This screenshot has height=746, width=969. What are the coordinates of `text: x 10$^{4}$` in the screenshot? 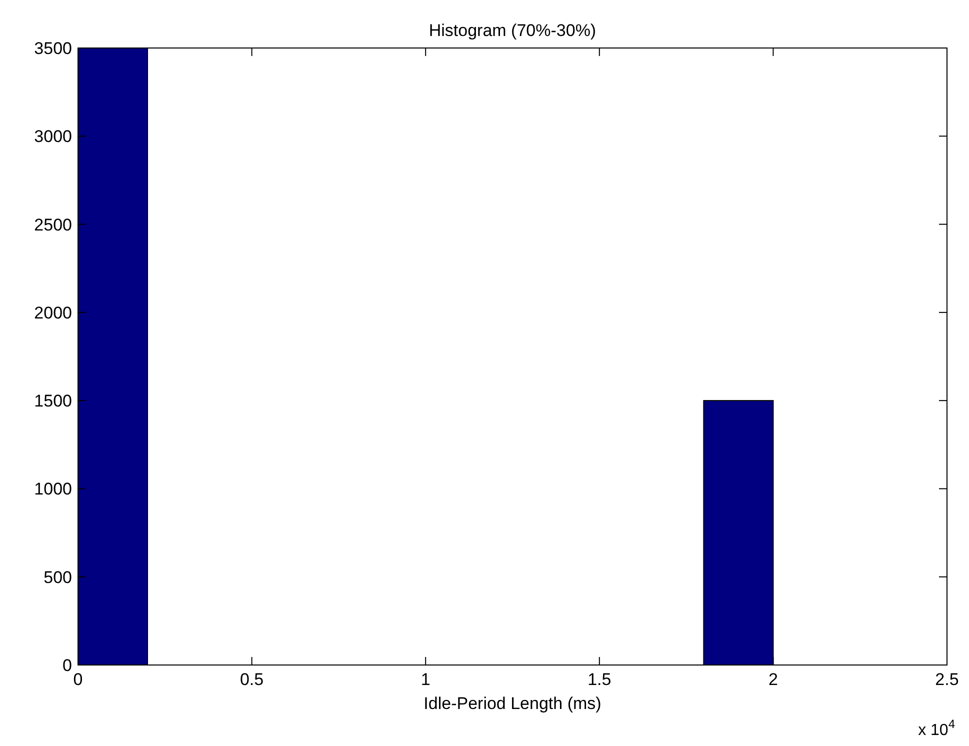 It's located at (937, 728).